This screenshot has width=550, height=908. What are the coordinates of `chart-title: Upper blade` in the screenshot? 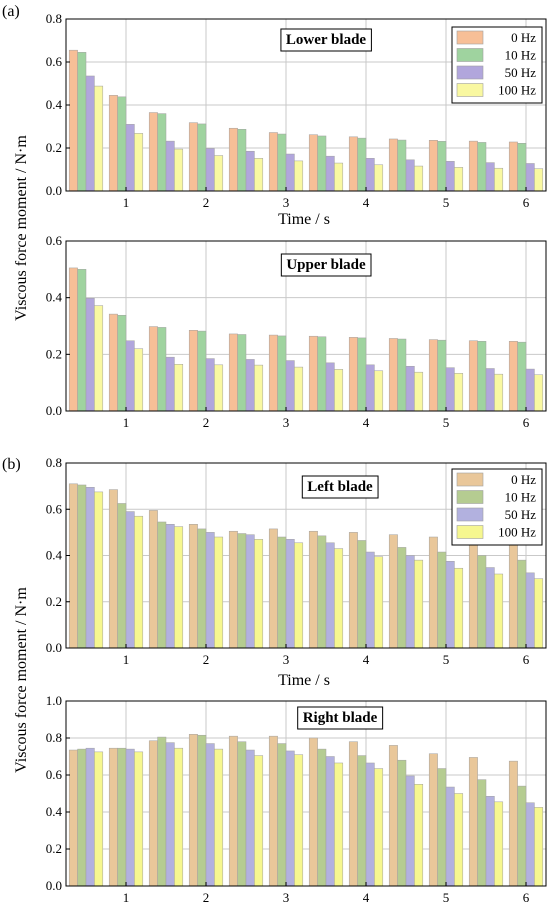 It's located at (326, 265).